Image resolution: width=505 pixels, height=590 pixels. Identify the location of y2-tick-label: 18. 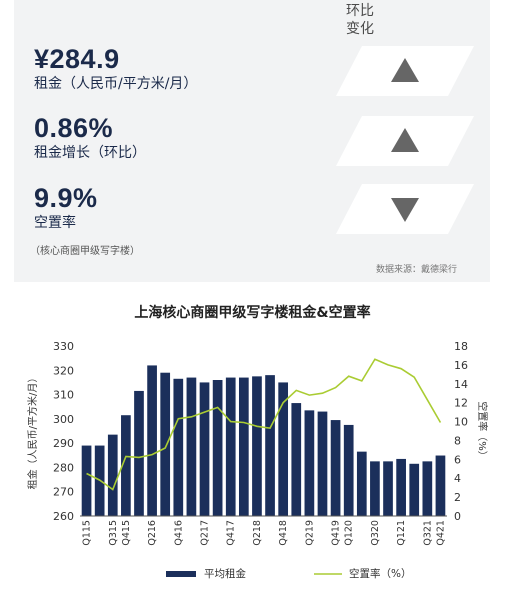
(461, 346).